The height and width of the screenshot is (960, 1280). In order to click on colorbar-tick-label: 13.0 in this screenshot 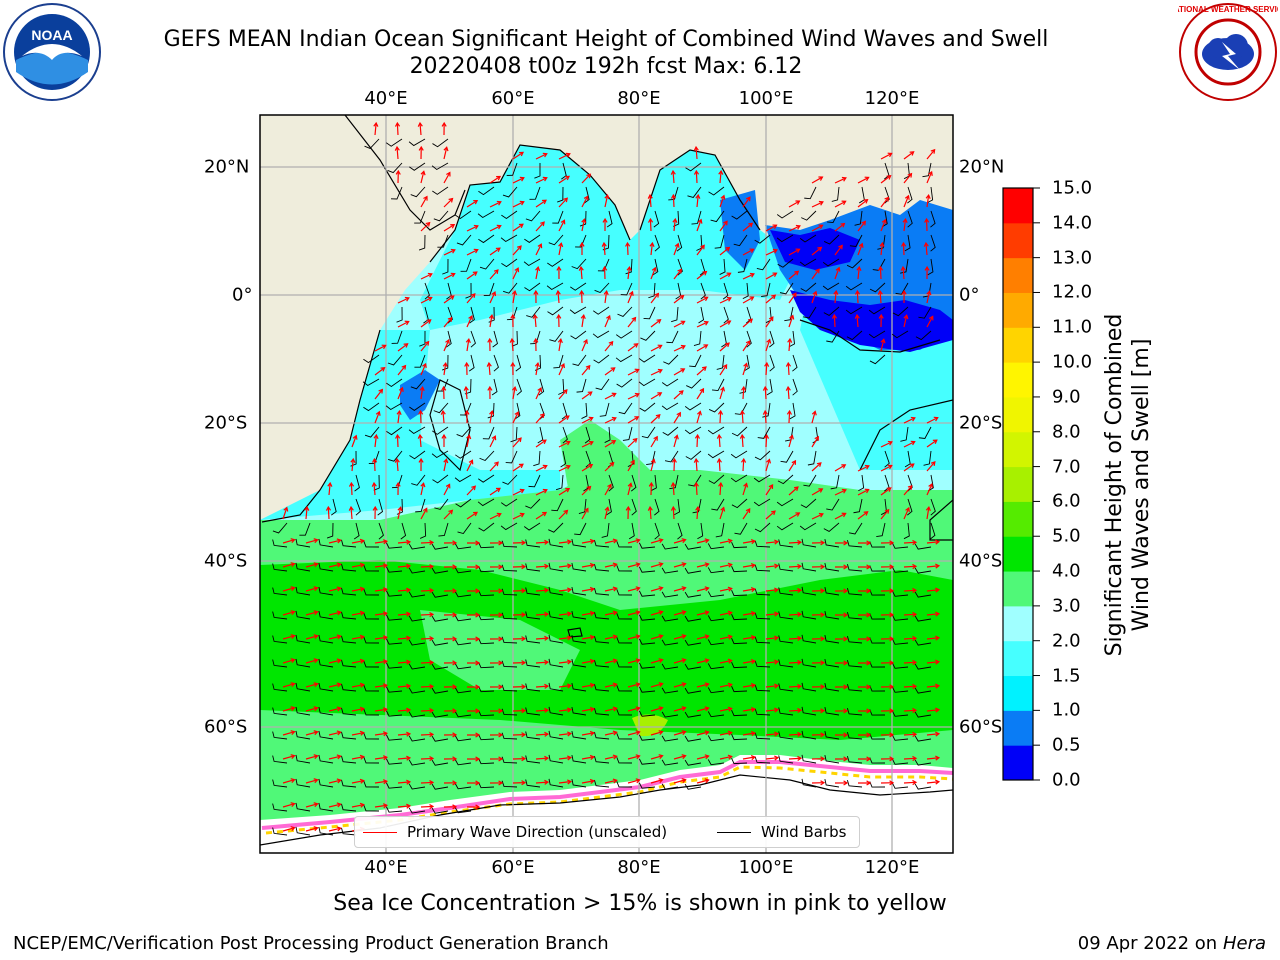, I will do `click(1072, 258)`.